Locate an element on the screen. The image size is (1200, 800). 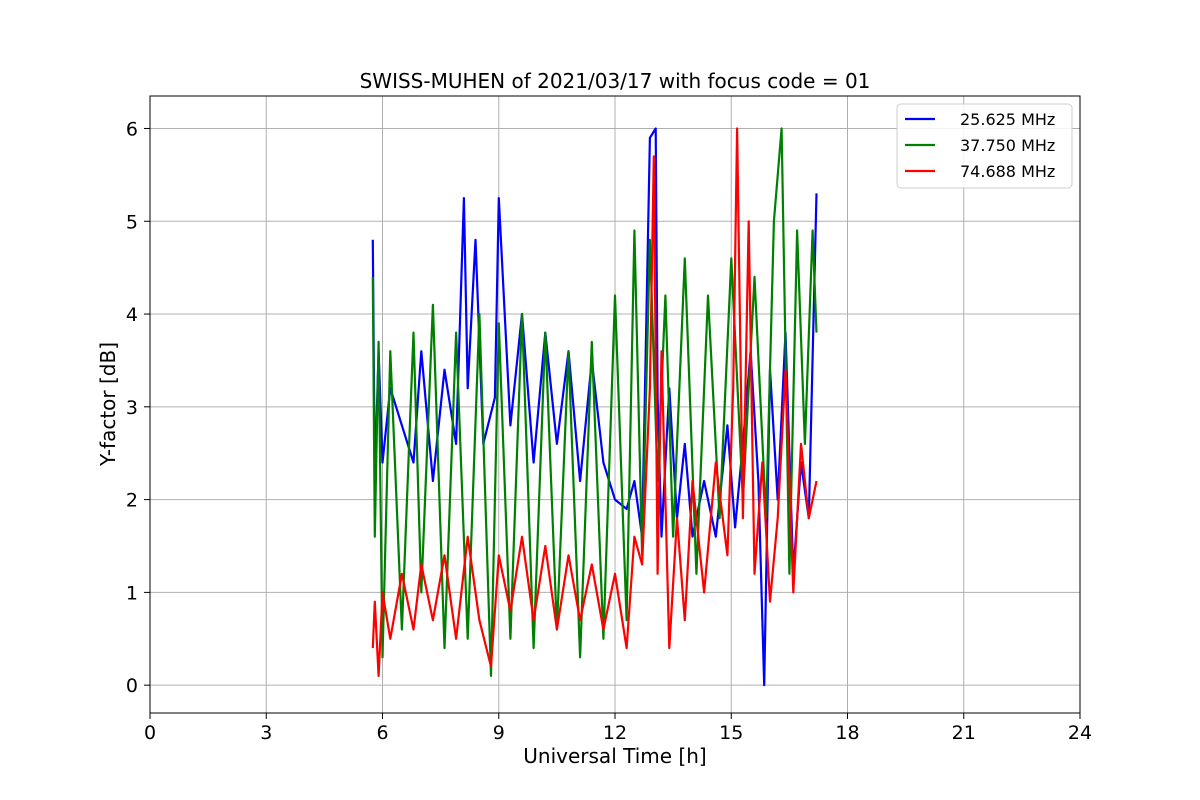
x-tick-label: 21 is located at coordinates (964, 733).